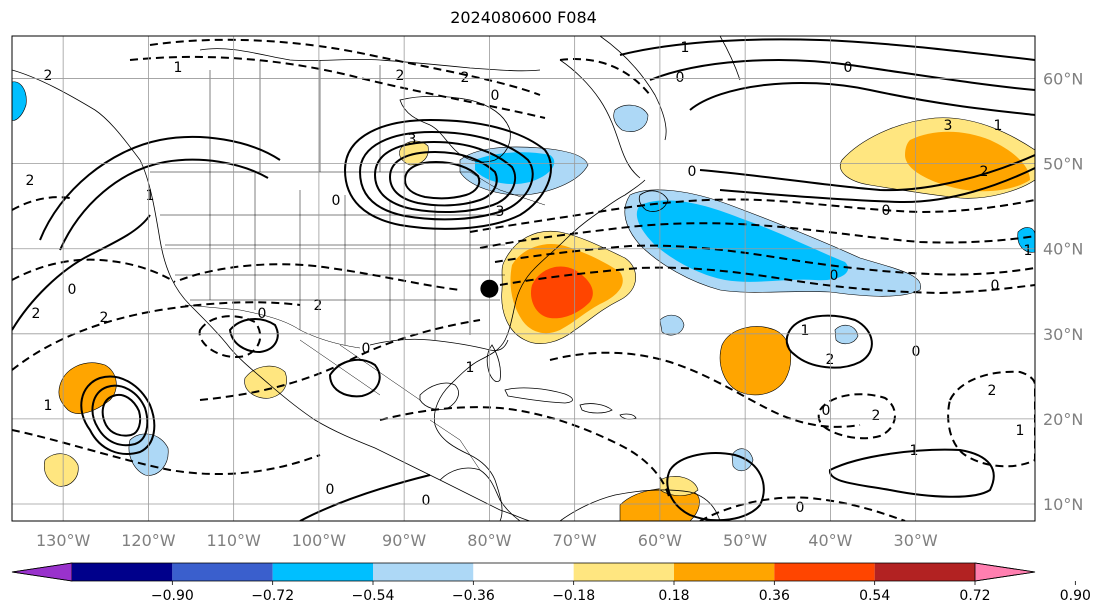  I want to click on coast-yucatan, so click(439, 396).